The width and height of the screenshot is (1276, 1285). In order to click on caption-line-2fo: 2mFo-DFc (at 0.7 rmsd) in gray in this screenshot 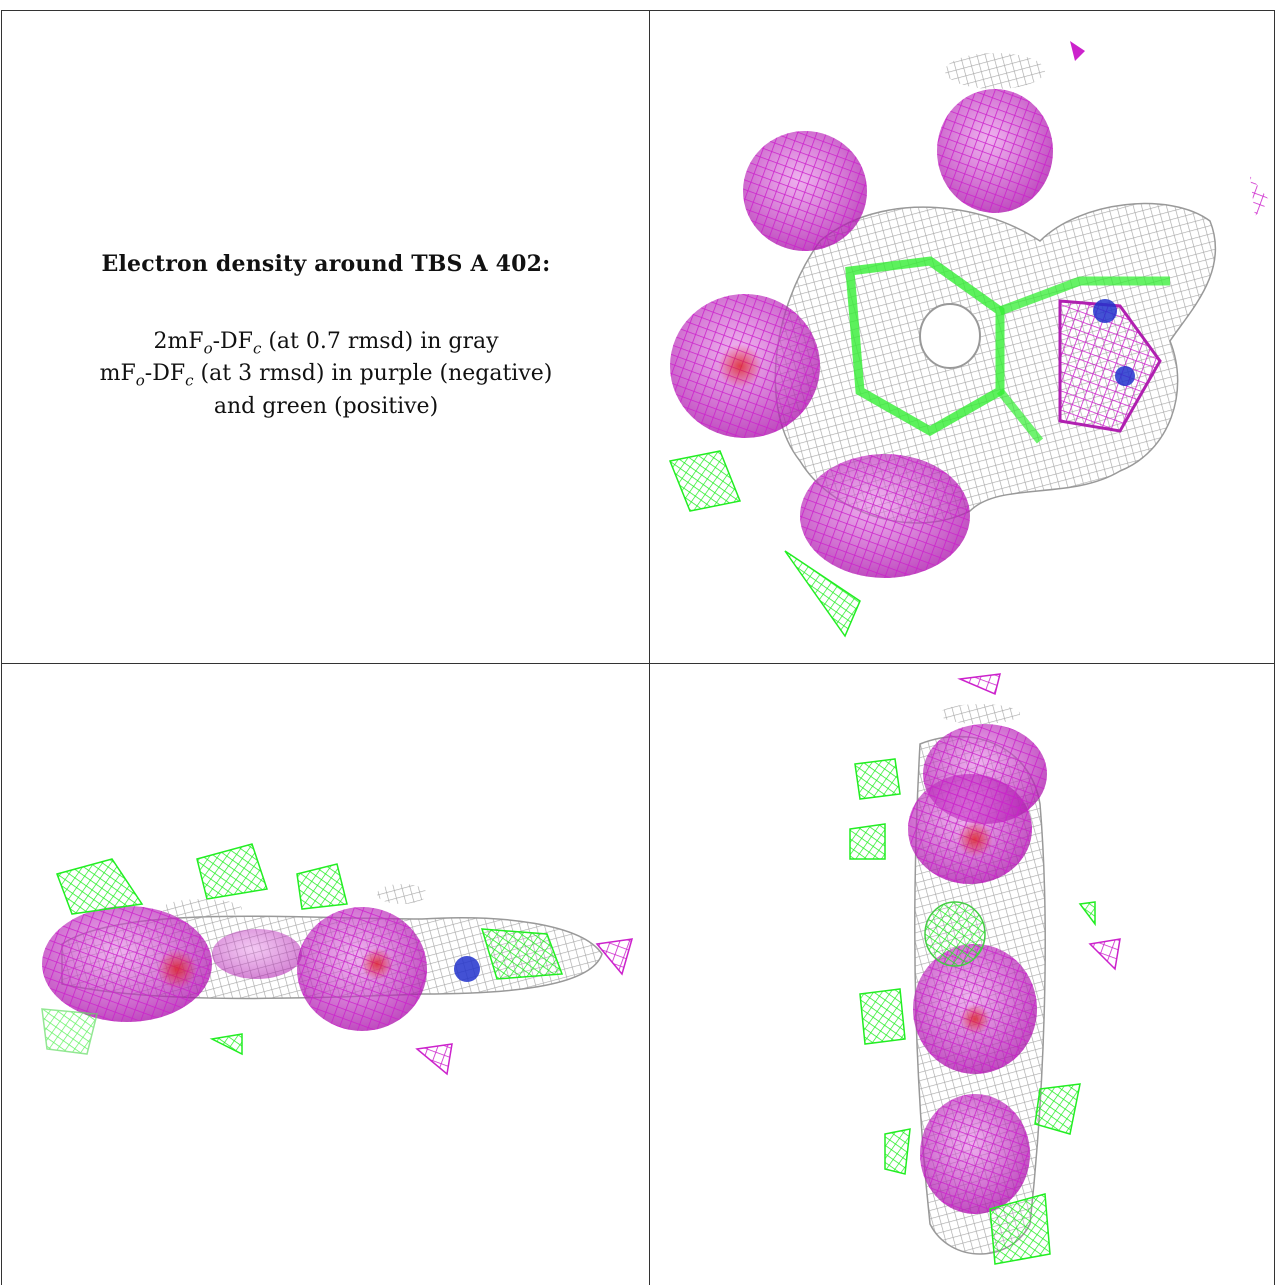, I will do `click(326, 343)`.